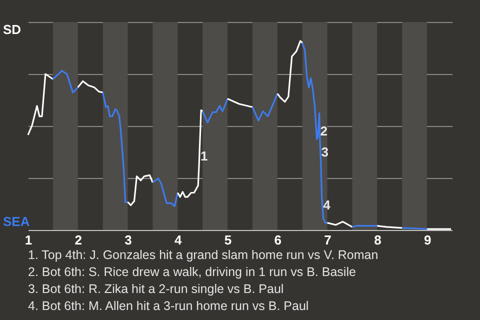  What do you see at coordinates (204, 156) in the screenshot?
I see `annotation: 1` at bounding box center [204, 156].